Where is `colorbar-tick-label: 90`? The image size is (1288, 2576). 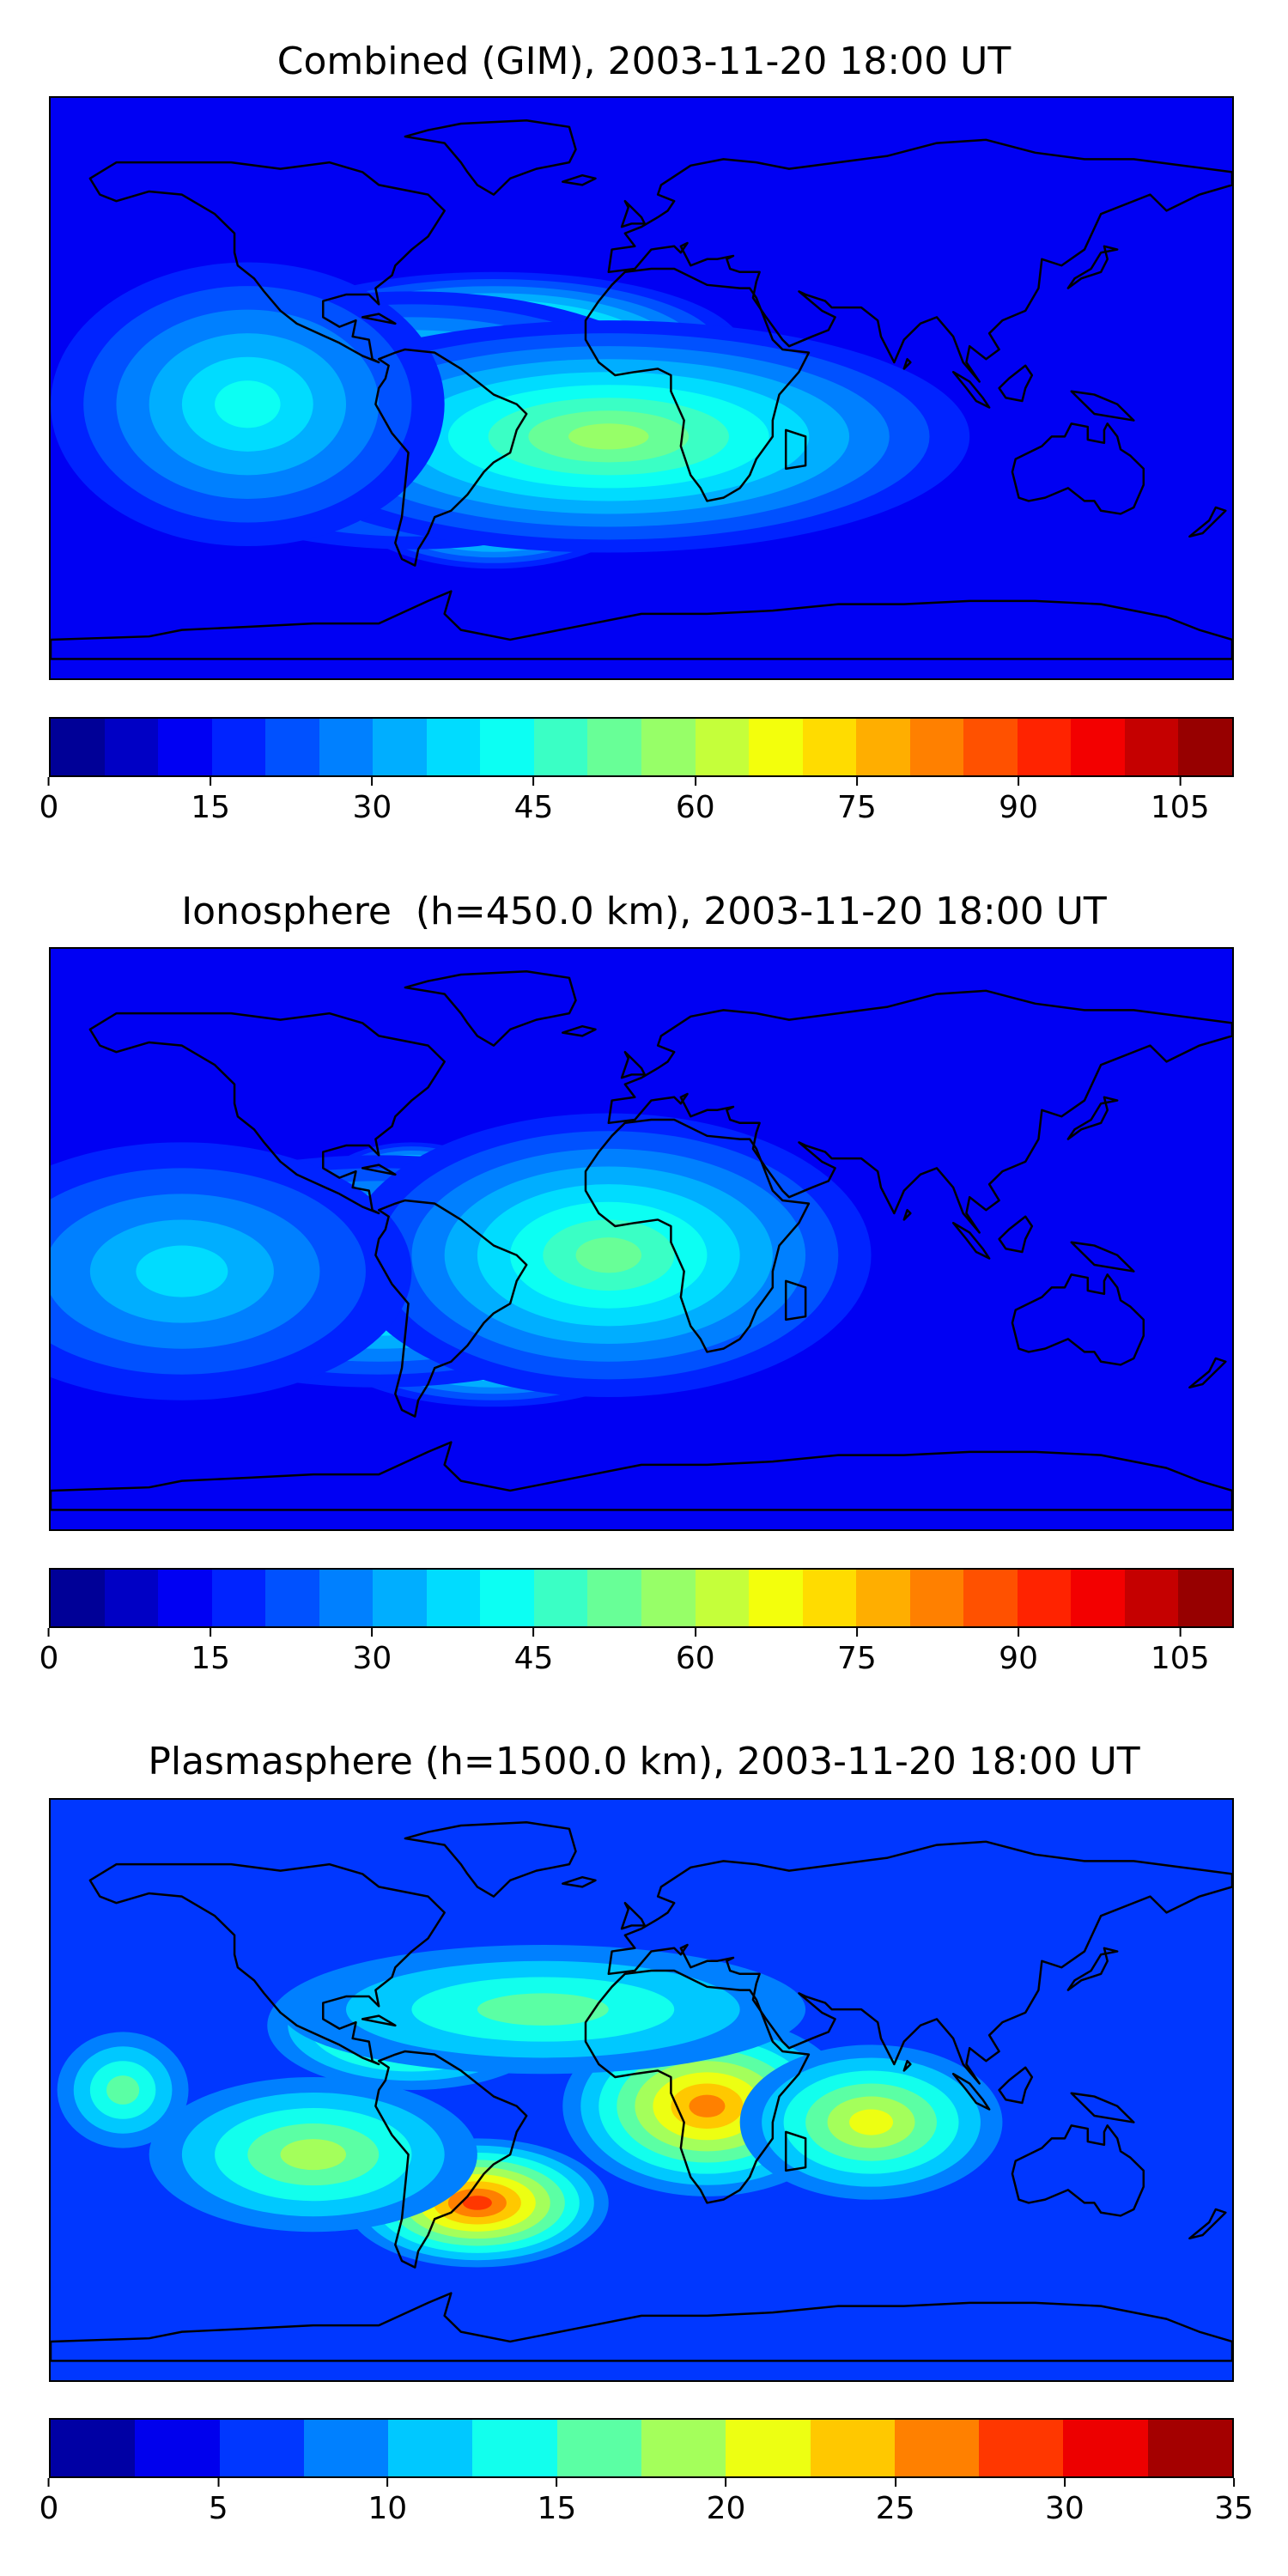 colorbar-tick-label: 90 is located at coordinates (1018, 1658).